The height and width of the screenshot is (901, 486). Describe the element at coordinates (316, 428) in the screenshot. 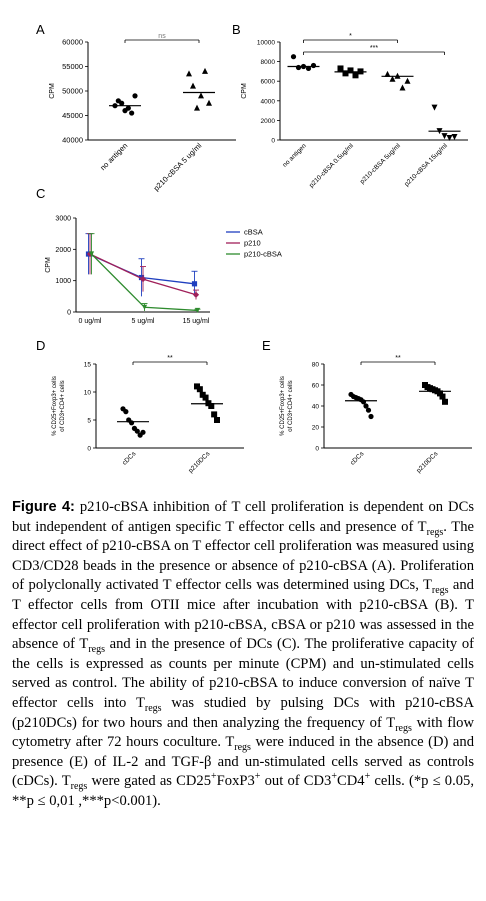

I see `y-tick-label: 20` at that location.